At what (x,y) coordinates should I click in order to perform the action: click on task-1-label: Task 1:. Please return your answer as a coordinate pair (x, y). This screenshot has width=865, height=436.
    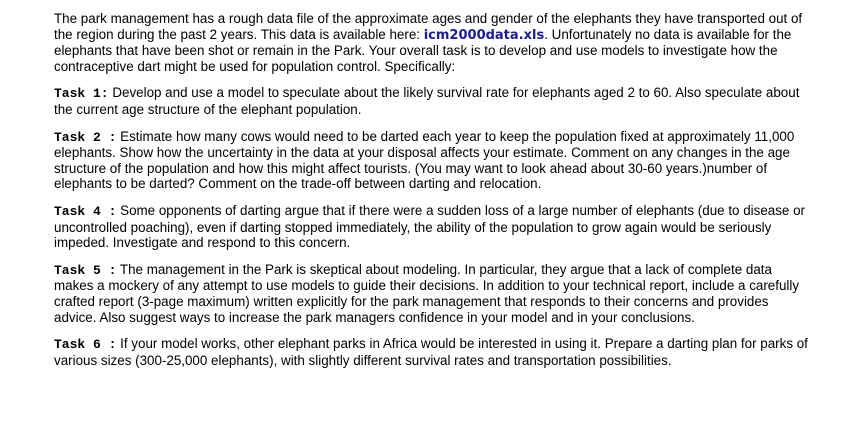
    Looking at the image, I should click on (81, 94).